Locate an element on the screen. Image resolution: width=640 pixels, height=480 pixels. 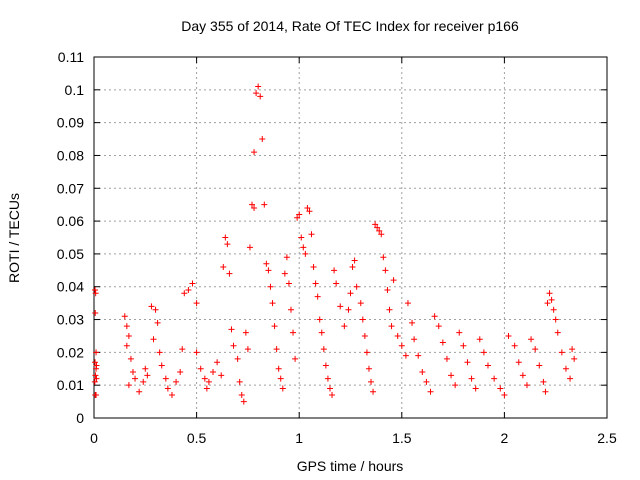
y-tick-label: 0.07 is located at coordinates (70, 188).